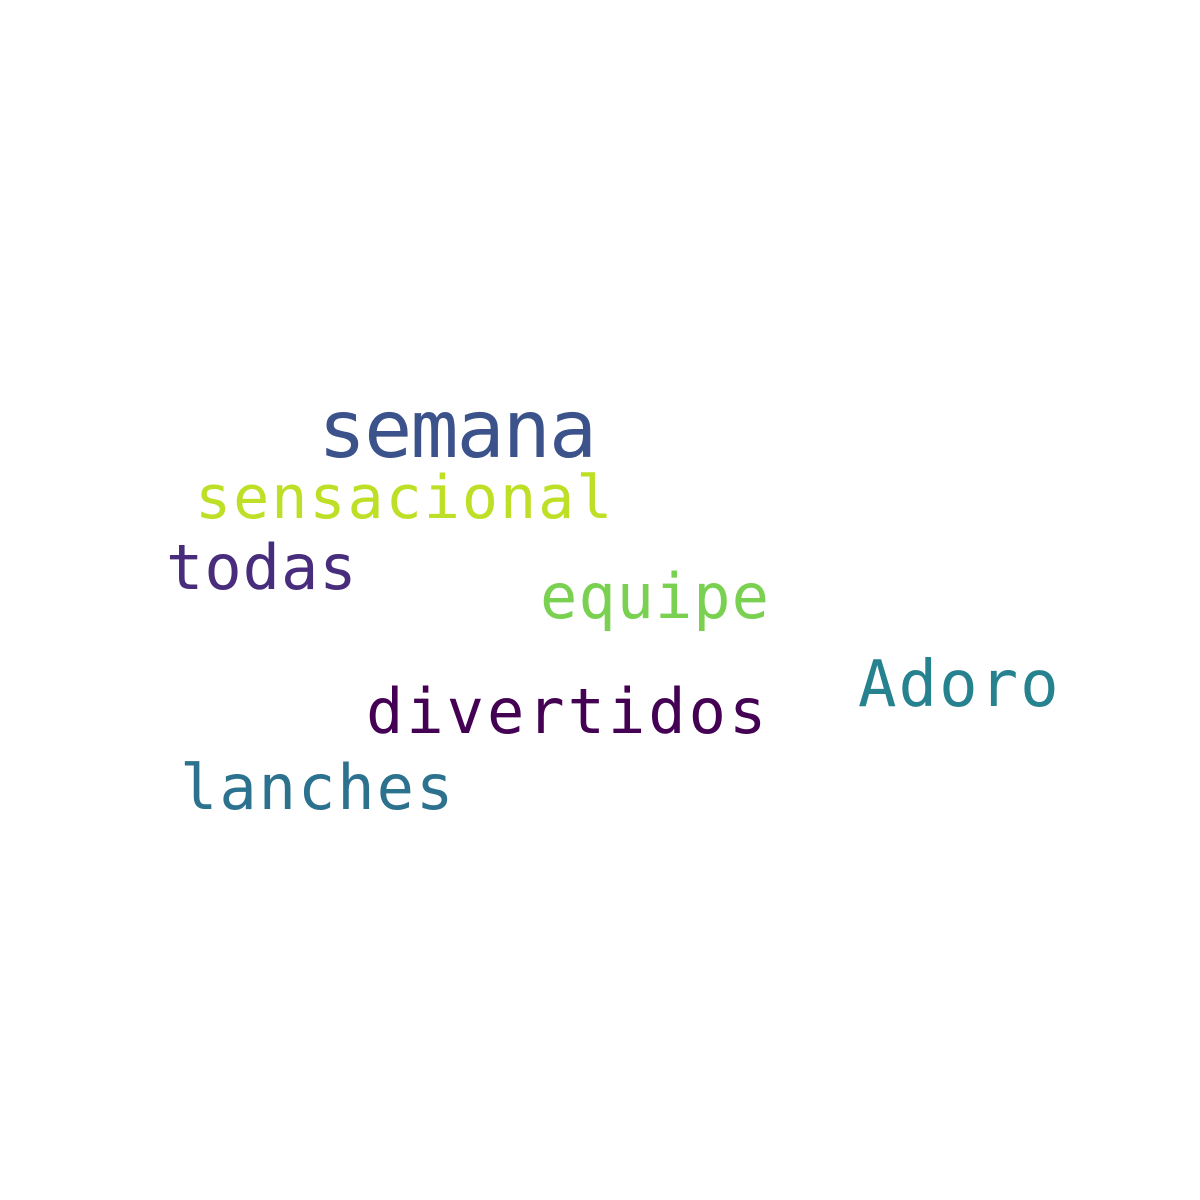 Image resolution: width=1200 pixels, height=1200 pixels. What do you see at coordinates (262, 567) in the screenshot?
I see `word-todas: todas` at bounding box center [262, 567].